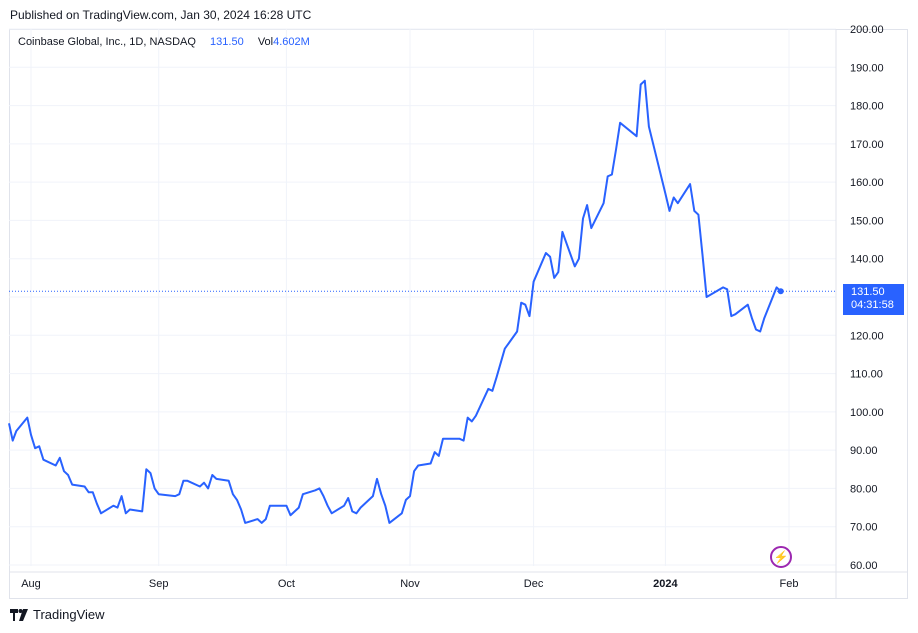 The width and height of the screenshot is (918, 633). What do you see at coordinates (781, 557) in the screenshot?
I see `lightning-bolt-icon: ⚡` at bounding box center [781, 557].